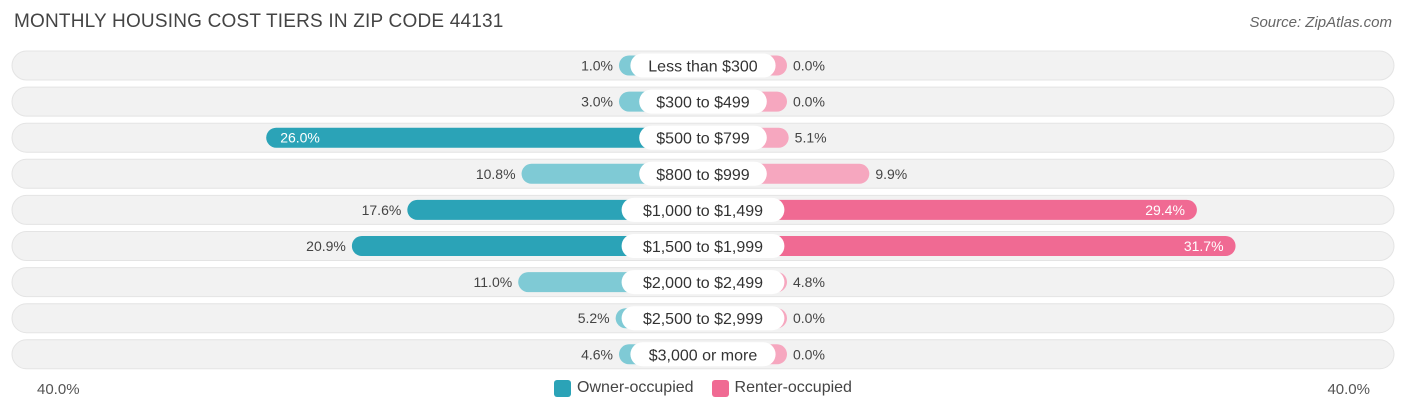 This screenshot has height=414, width=1406. What do you see at coordinates (563, 388) in the screenshot?
I see `legend-swatch-owner` at bounding box center [563, 388].